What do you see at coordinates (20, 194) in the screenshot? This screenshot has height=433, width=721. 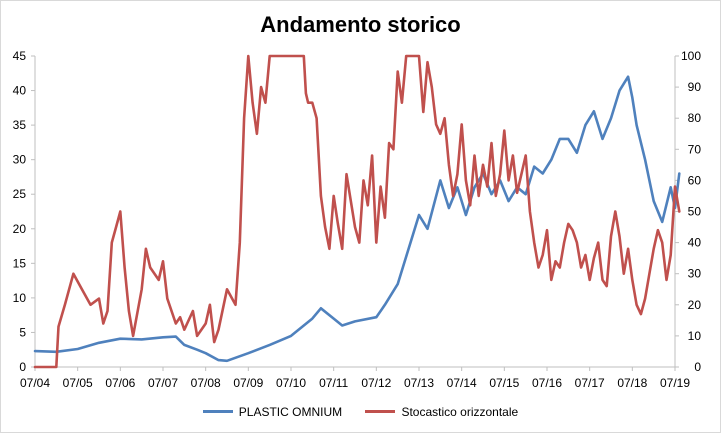 I see `y-left-tick-label: 25` at bounding box center [20, 194].